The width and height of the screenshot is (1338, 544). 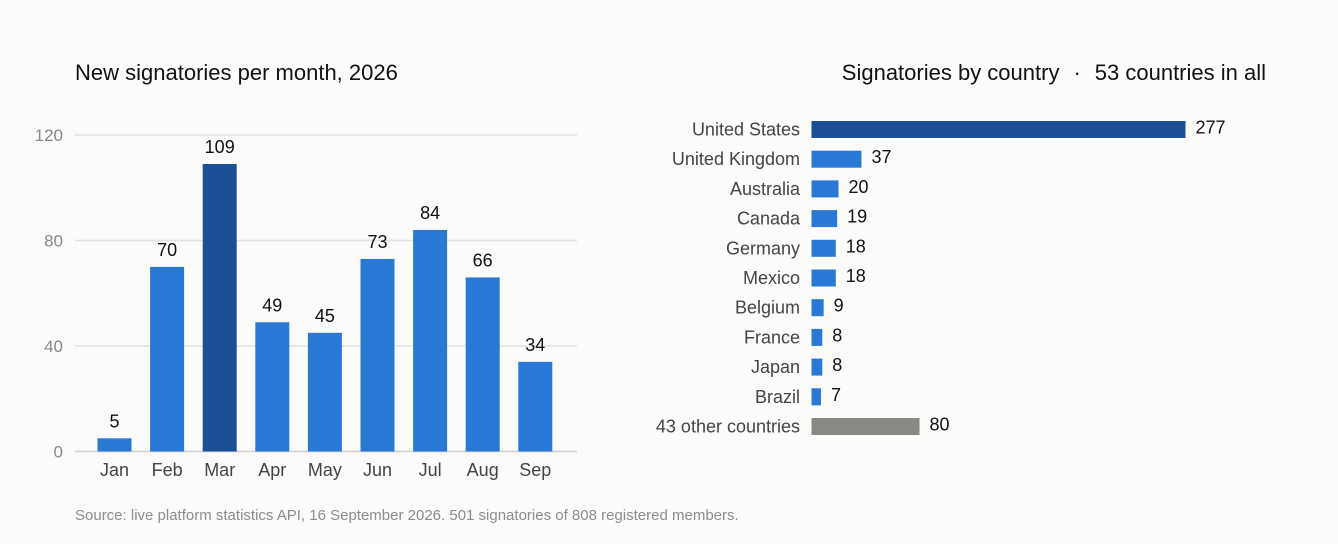 I want to click on bar-canada, so click(x=824, y=219).